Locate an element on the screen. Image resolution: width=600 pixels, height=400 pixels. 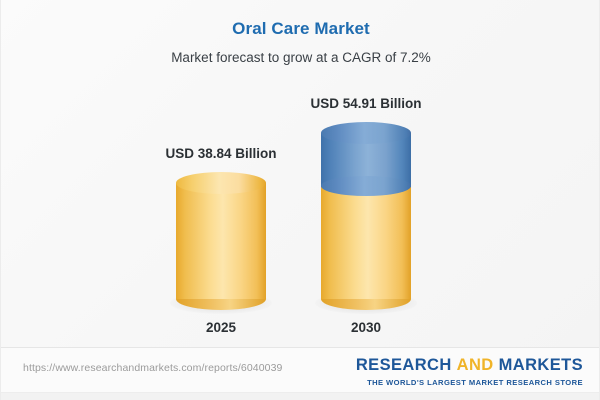
logo-wordmark: RESEARCH AND MARKETS is located at coordinates (469, 365).